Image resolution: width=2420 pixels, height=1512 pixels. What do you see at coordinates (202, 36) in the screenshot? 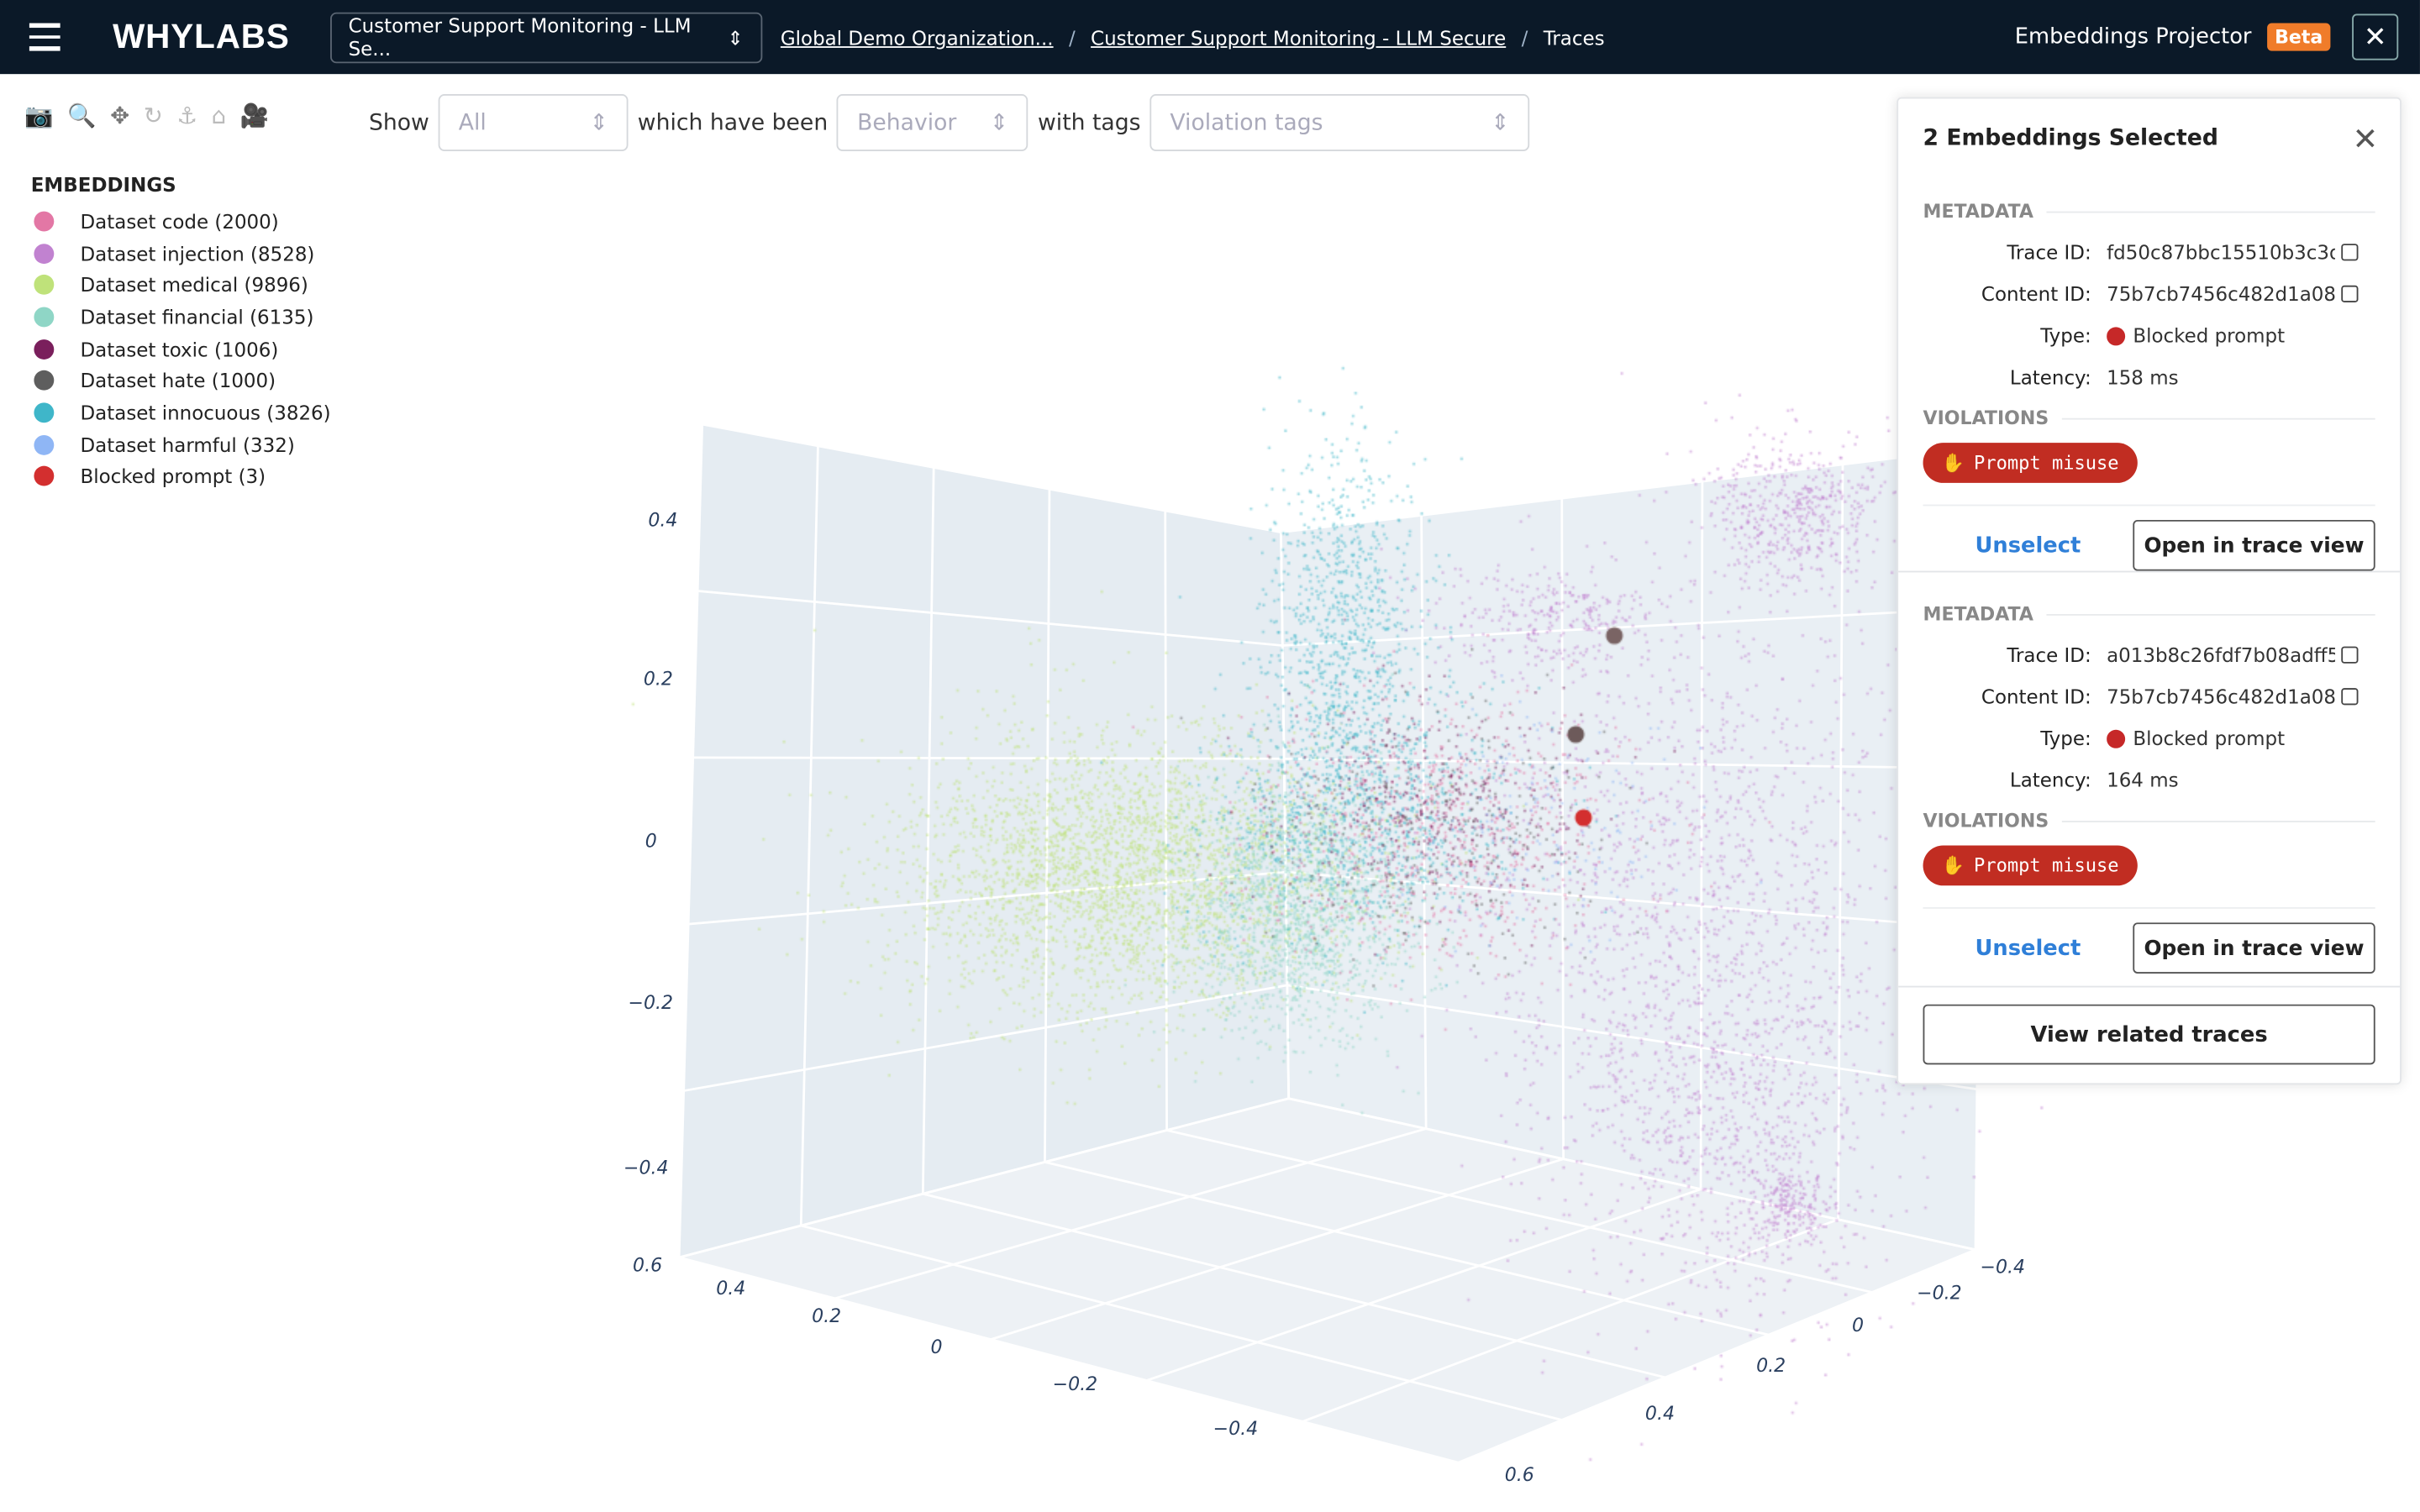
I see `whylabs-logo: WHYLABS` at bounding box center [202, 36].